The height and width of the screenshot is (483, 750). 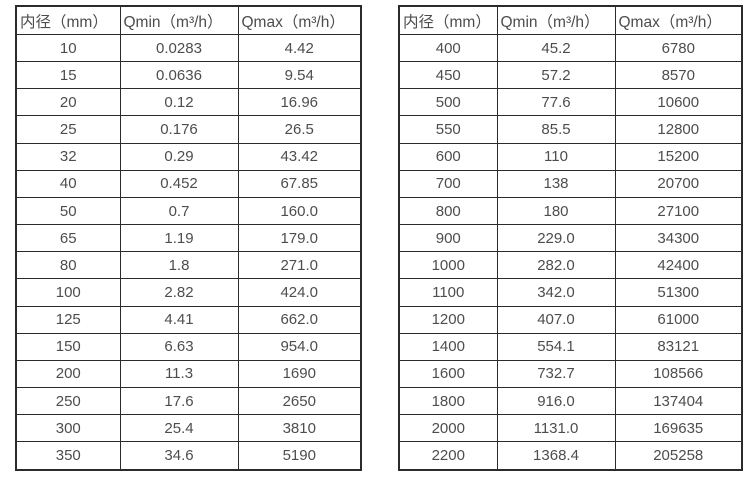 I want to click on diameter-cell: 1400, so click(x=448, y=346).